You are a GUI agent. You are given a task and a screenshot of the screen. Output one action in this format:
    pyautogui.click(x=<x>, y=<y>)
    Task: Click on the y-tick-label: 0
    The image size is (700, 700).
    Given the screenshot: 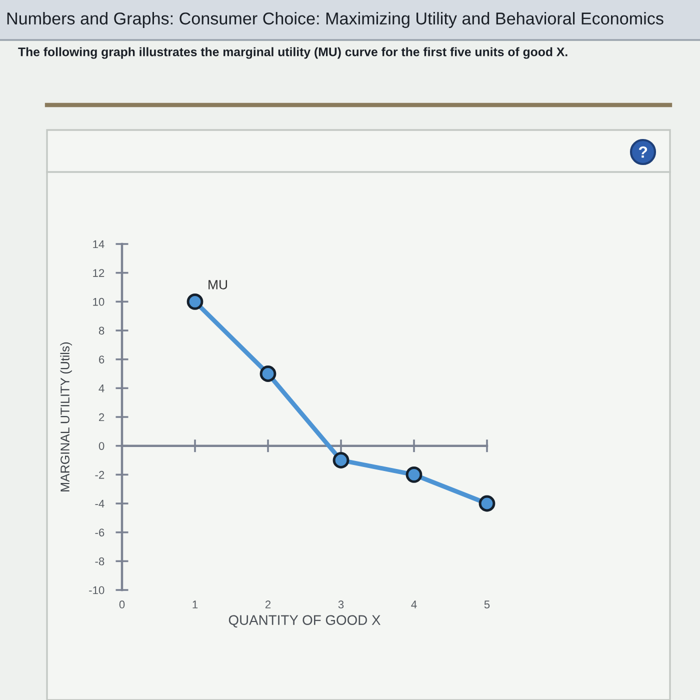 What is the action you would take?
    pyautogui.click(x=101, y=446)
    